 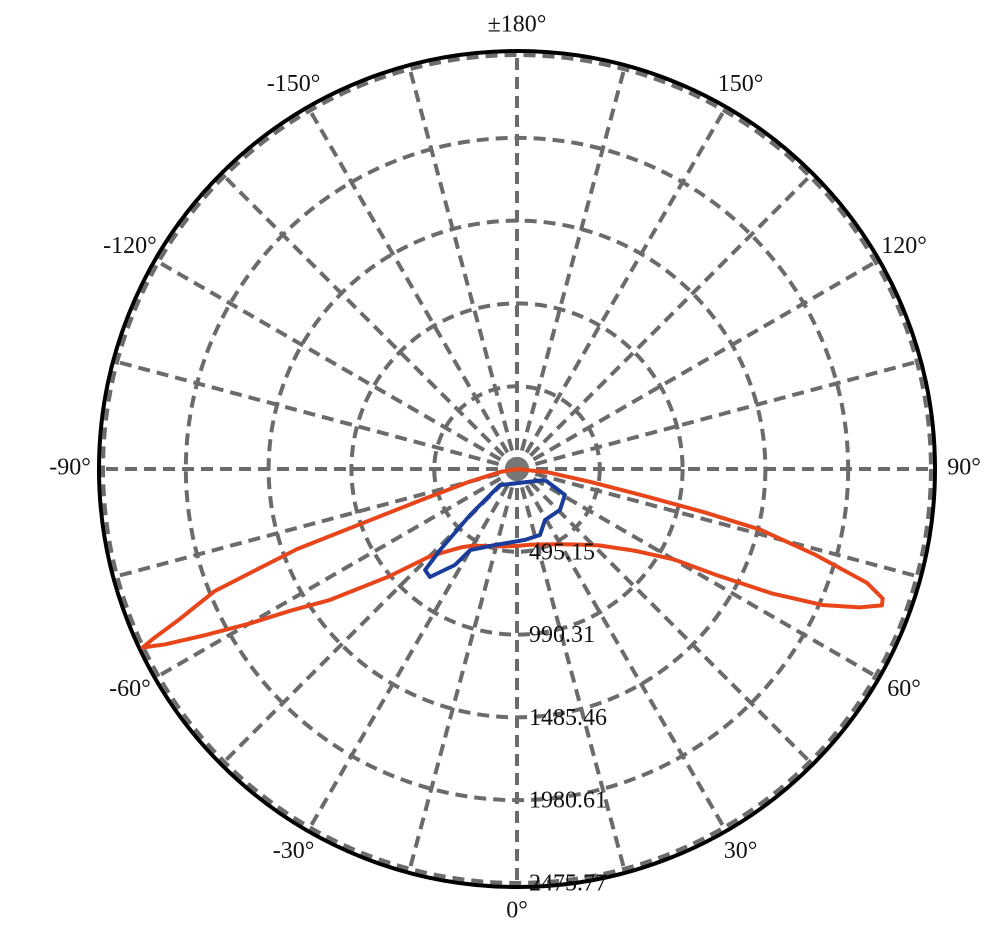 I want to click on r-grid-circle, so click(x=517, y=469).